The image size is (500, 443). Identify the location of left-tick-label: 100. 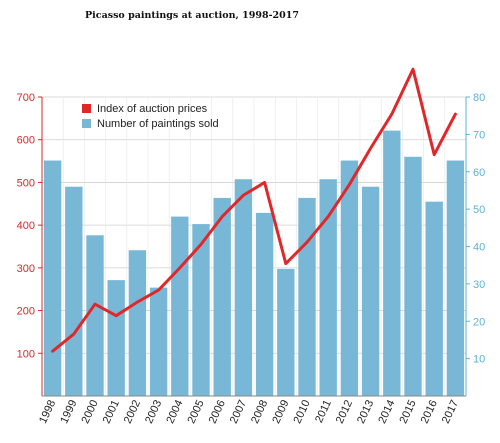
(26, 354).